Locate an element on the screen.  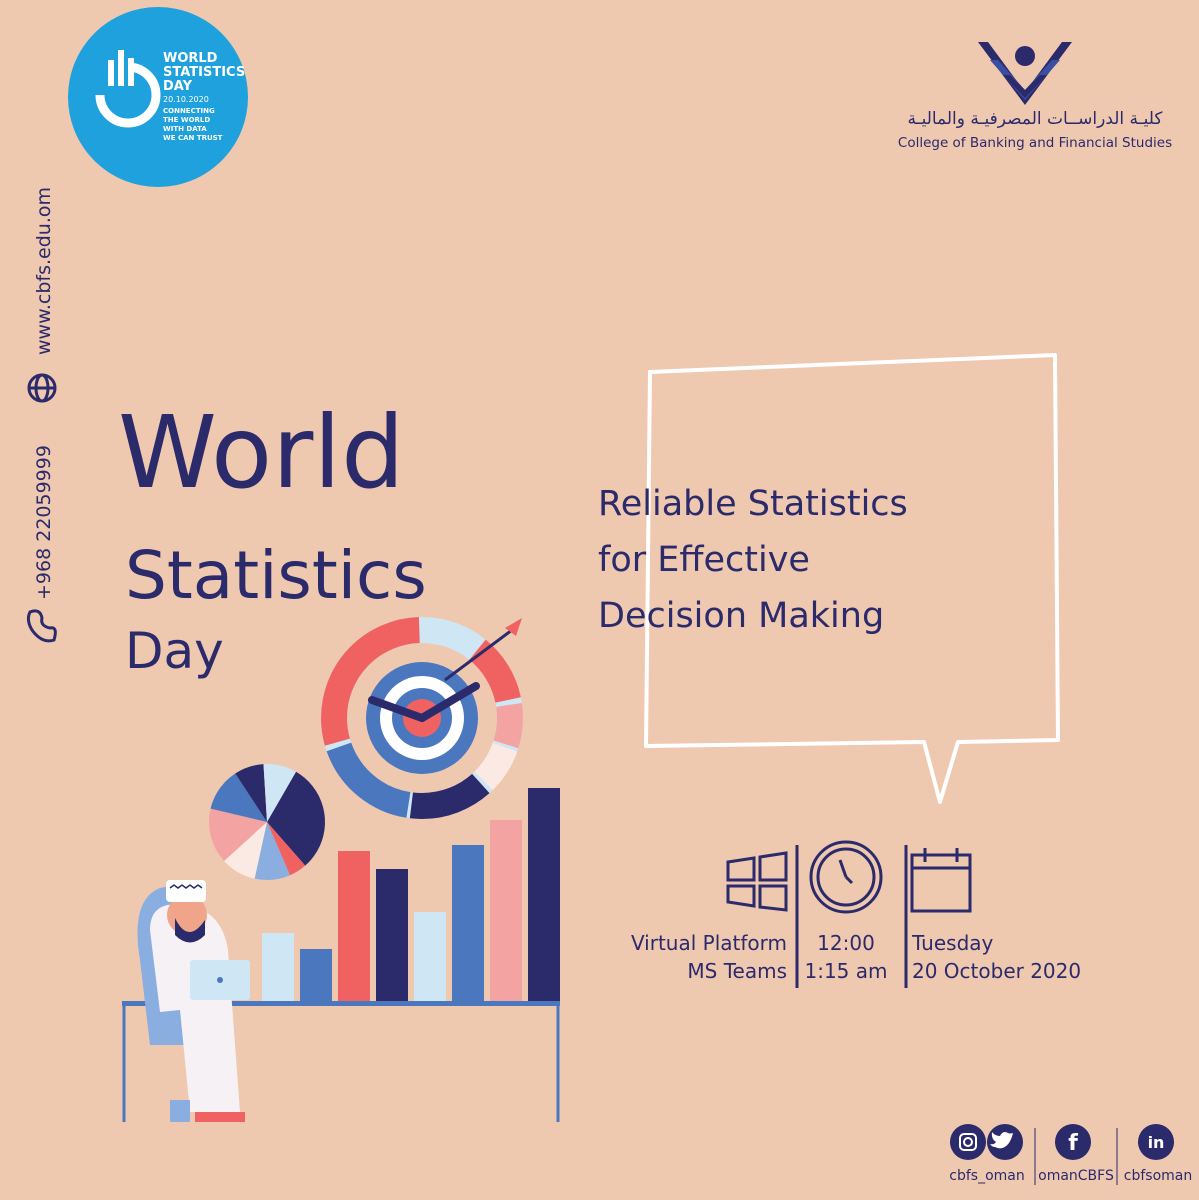
college-arabic: كليـة الدراســات المصرفيـة والماليـة is located at coordinates (1035, 119).